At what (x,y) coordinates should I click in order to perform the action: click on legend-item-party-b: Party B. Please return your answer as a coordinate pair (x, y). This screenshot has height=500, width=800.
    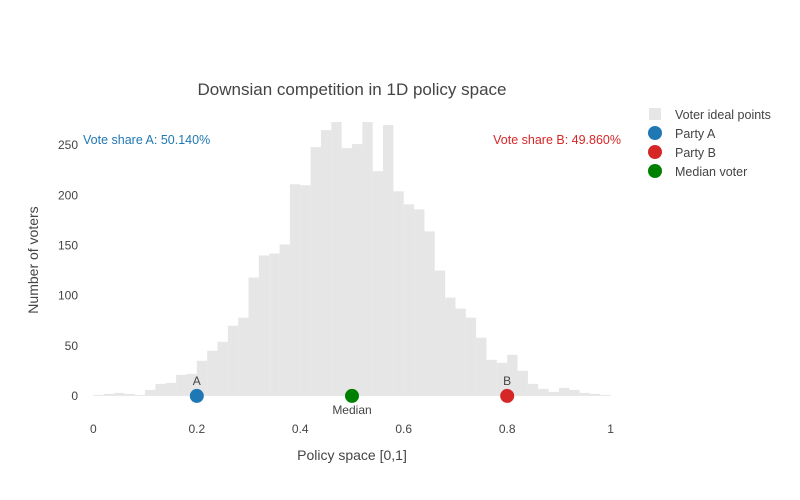
    Looking at the image, I should click on (682, 152).